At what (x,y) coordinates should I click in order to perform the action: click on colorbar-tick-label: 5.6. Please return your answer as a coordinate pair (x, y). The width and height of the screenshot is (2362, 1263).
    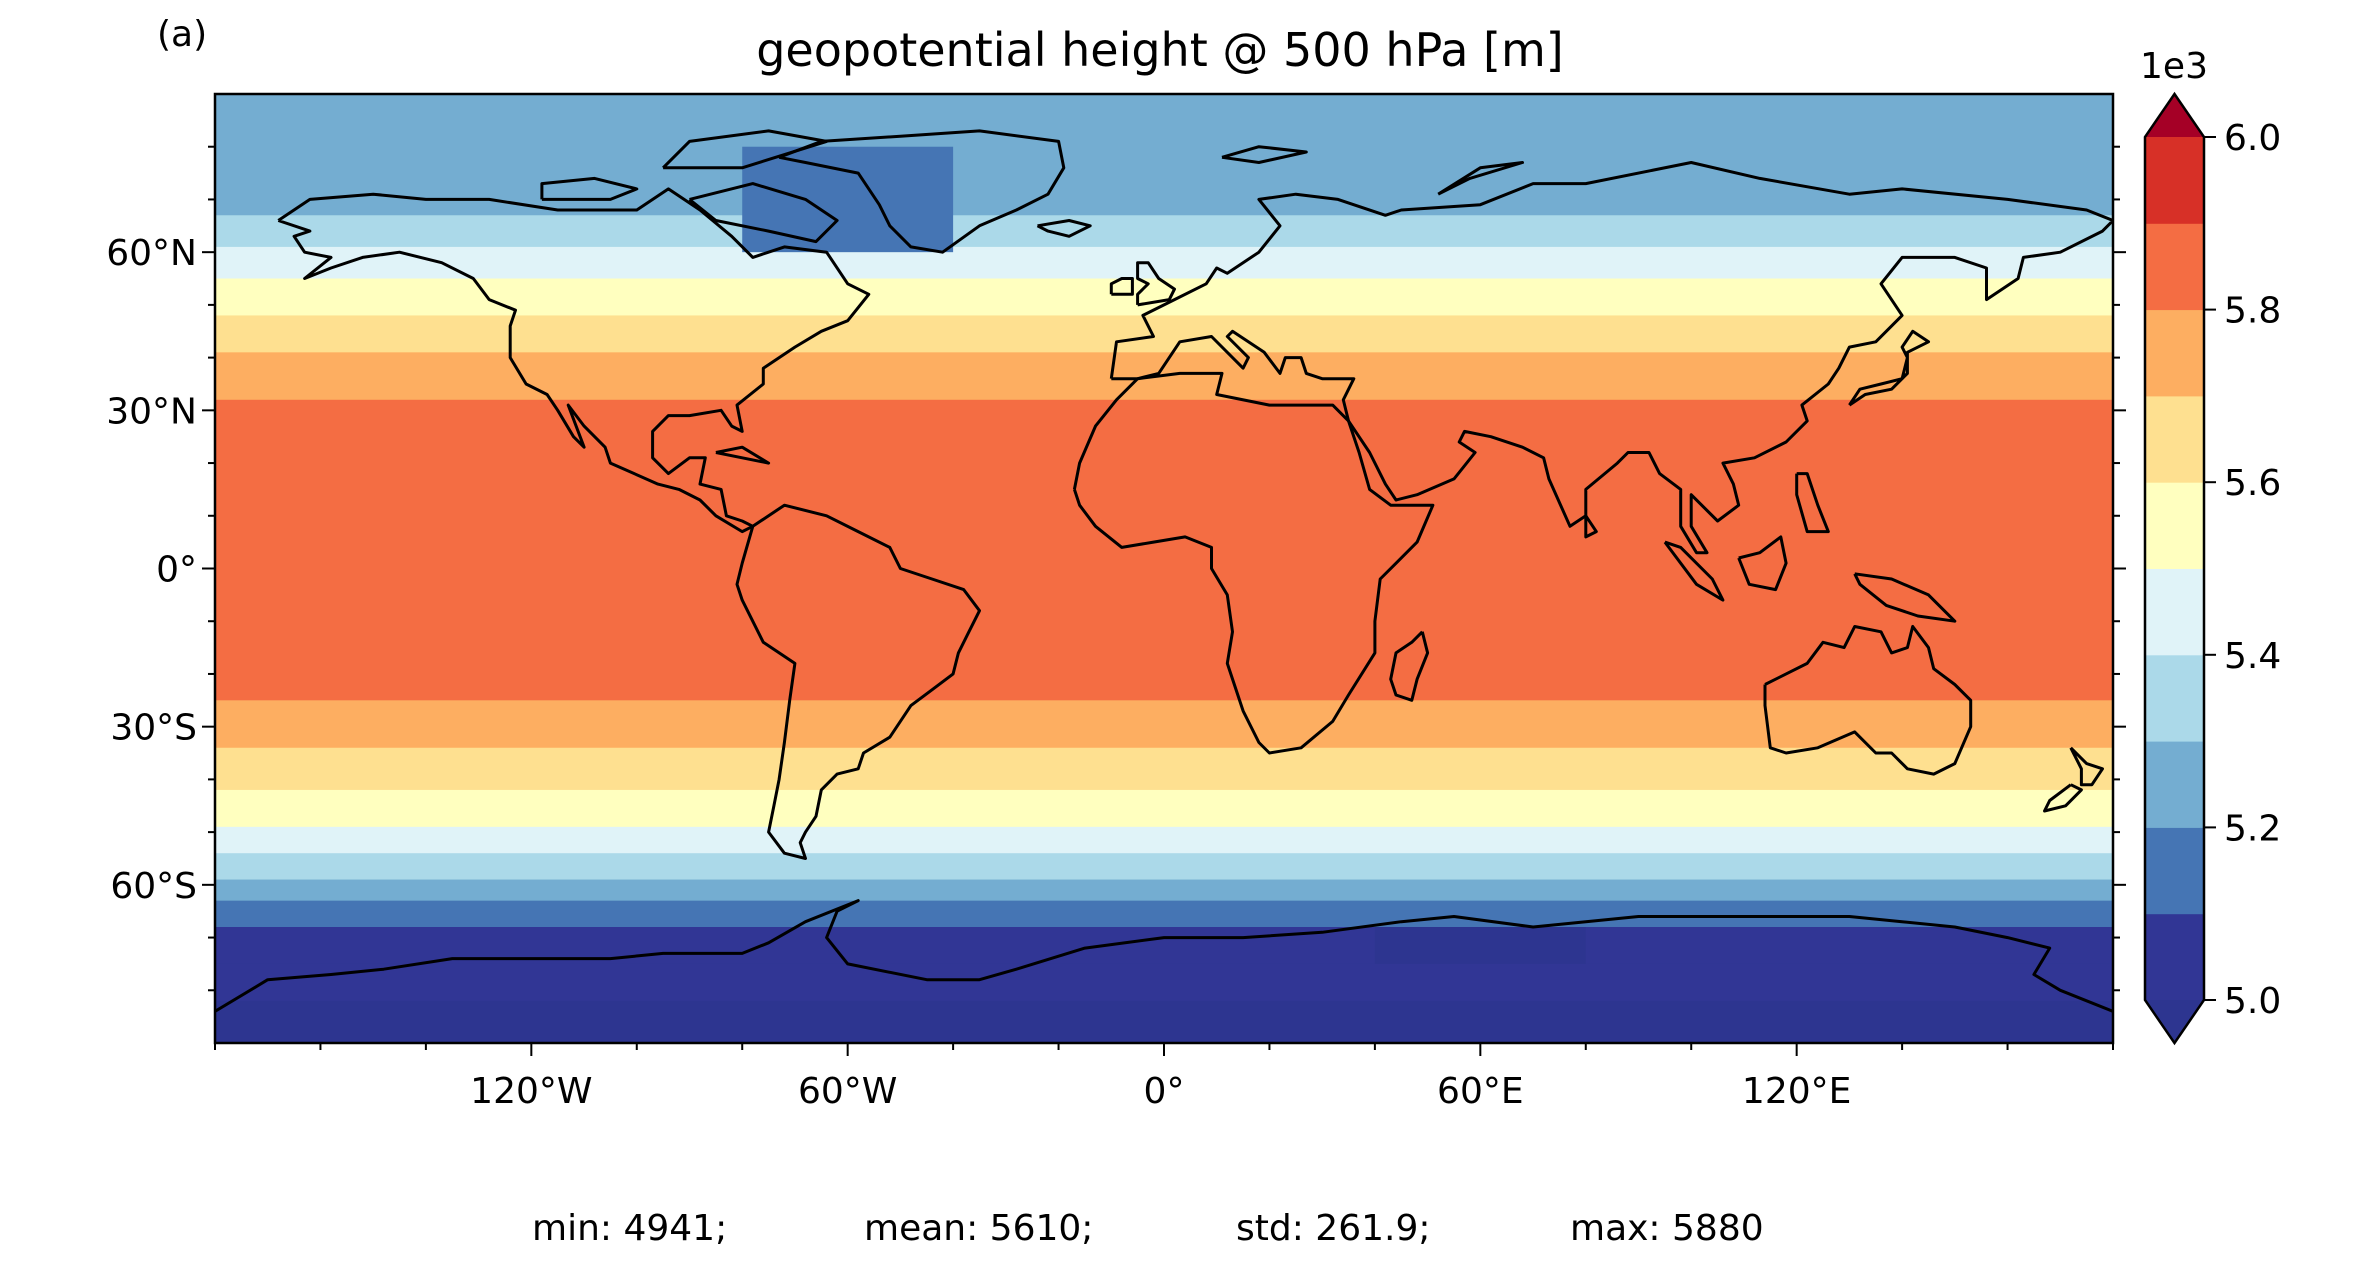
    Looking at the image, I should click on (2252, 483).